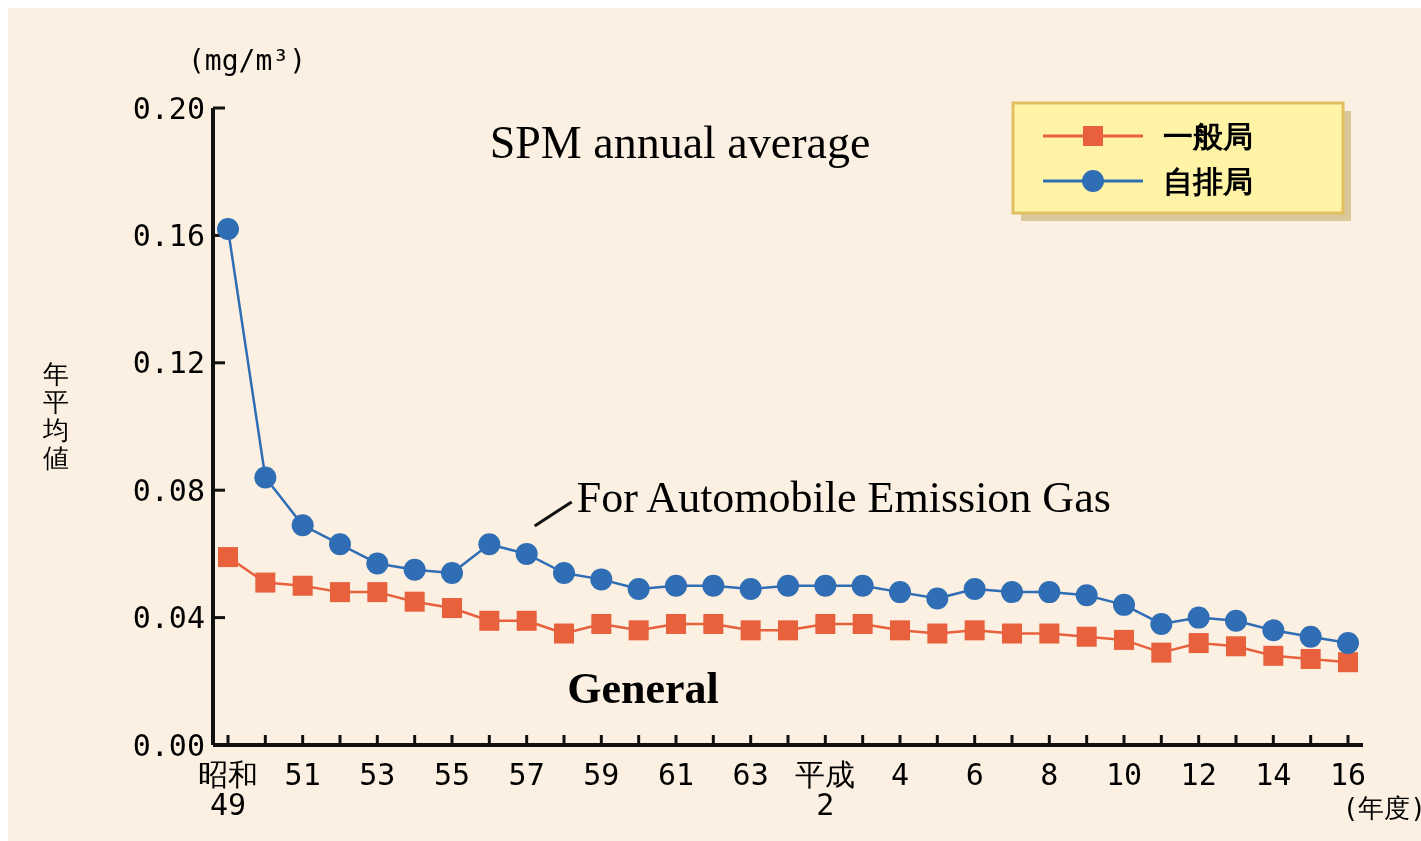 The image size is (1421, 841). I want to click on x-tick-label: 4, so click(900, 774).